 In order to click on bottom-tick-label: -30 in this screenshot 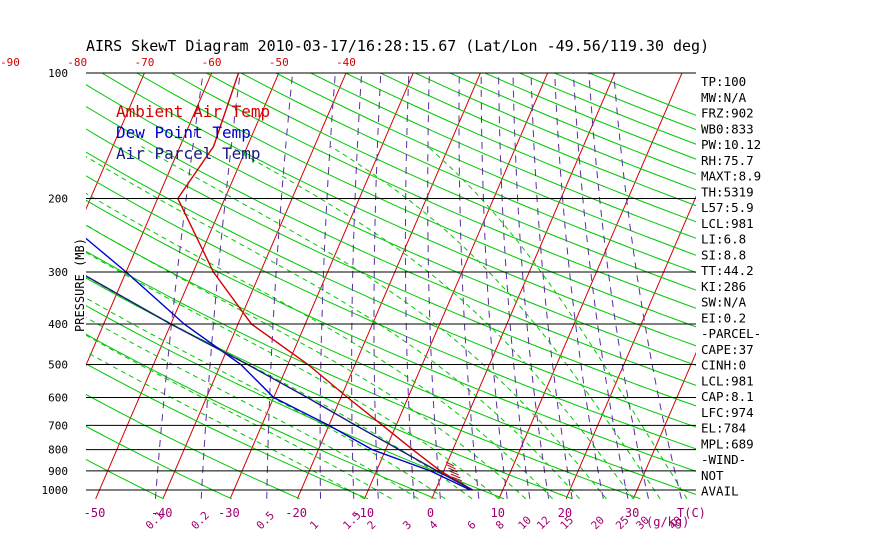, I will do `click(229, 513)`.